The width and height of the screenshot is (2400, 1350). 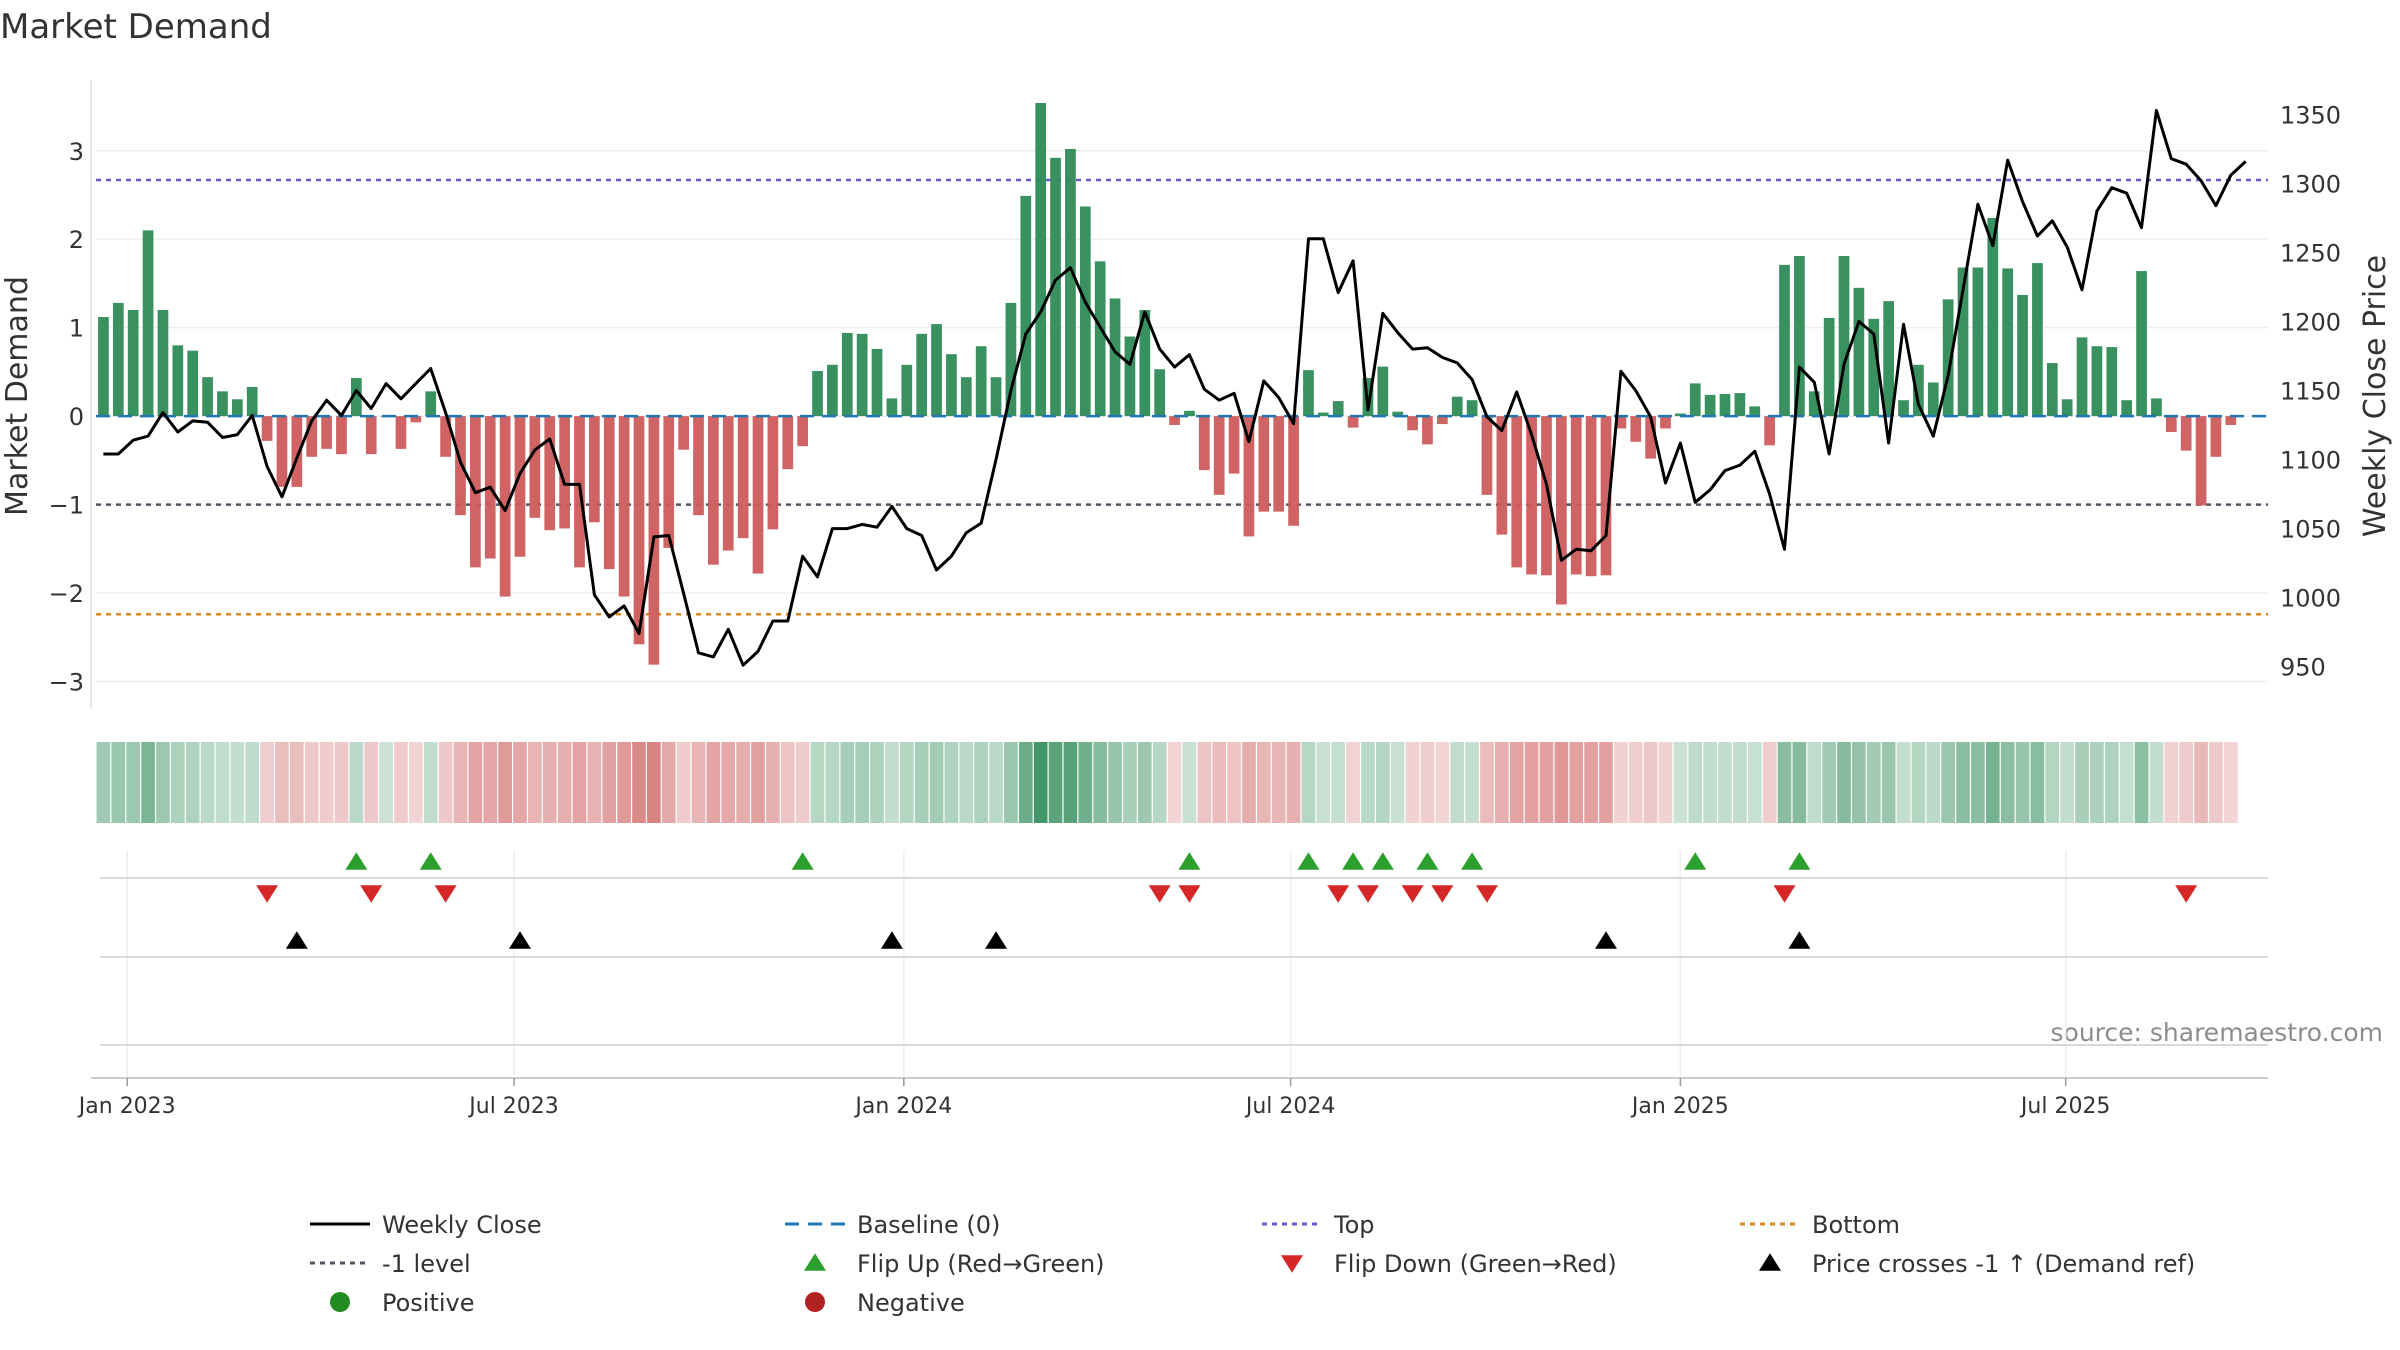 What do you see at coordinates (2310, 185) in the screenshot?
I see `y2-tick-label: 1300` at bounding box center [2310, 185].